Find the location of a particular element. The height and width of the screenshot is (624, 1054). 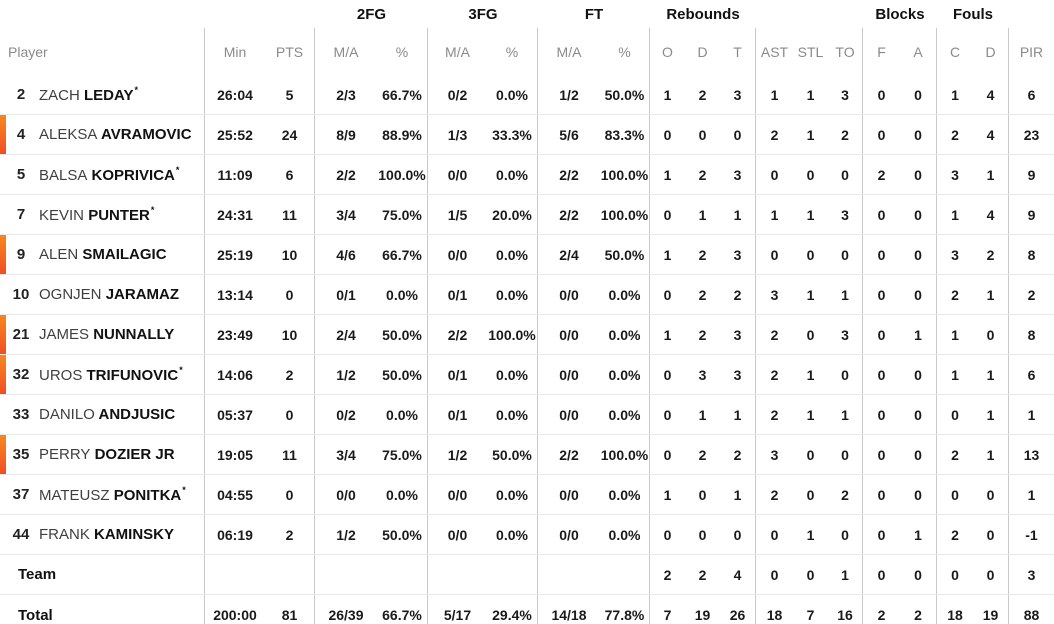

column-header-reb-t: T is located at coordinates (738, 51).